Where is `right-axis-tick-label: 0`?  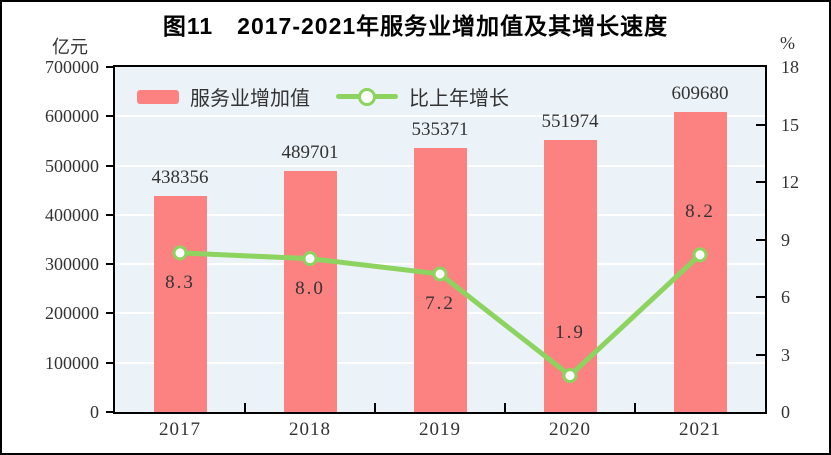 right-axis-tick-label: 0 is located at coordinates (785, 412).